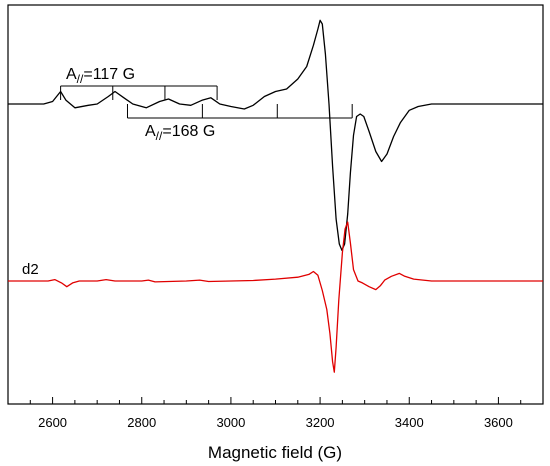 This screenshot has width=550, height=466. What do you see at coordinates (409, 422) in the screenshot?
I see `x-tick-label-3400: 3400` at bounding box center [409, 422].